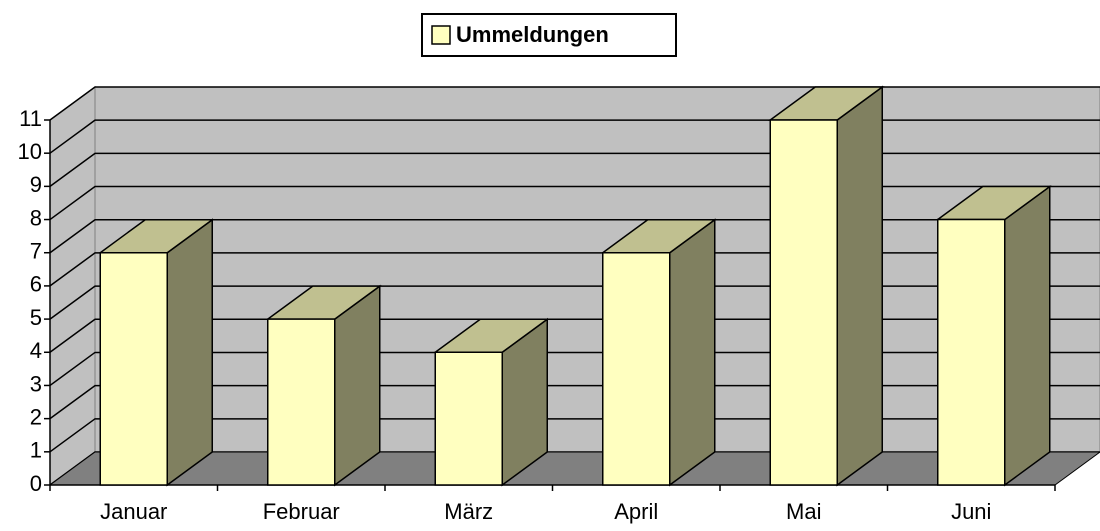 The height and width of the screenshot is (531, 1100). Describe the element at coordinates (133, 511) in the screenshot. I see `x-tick-label: Januar` at that location.